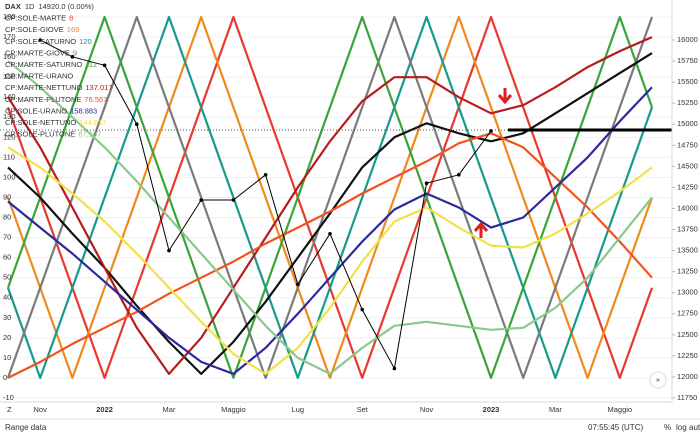 This screenshot has height=437, width=700. I want to click on y-tick-label: 180, so click(9, 16).